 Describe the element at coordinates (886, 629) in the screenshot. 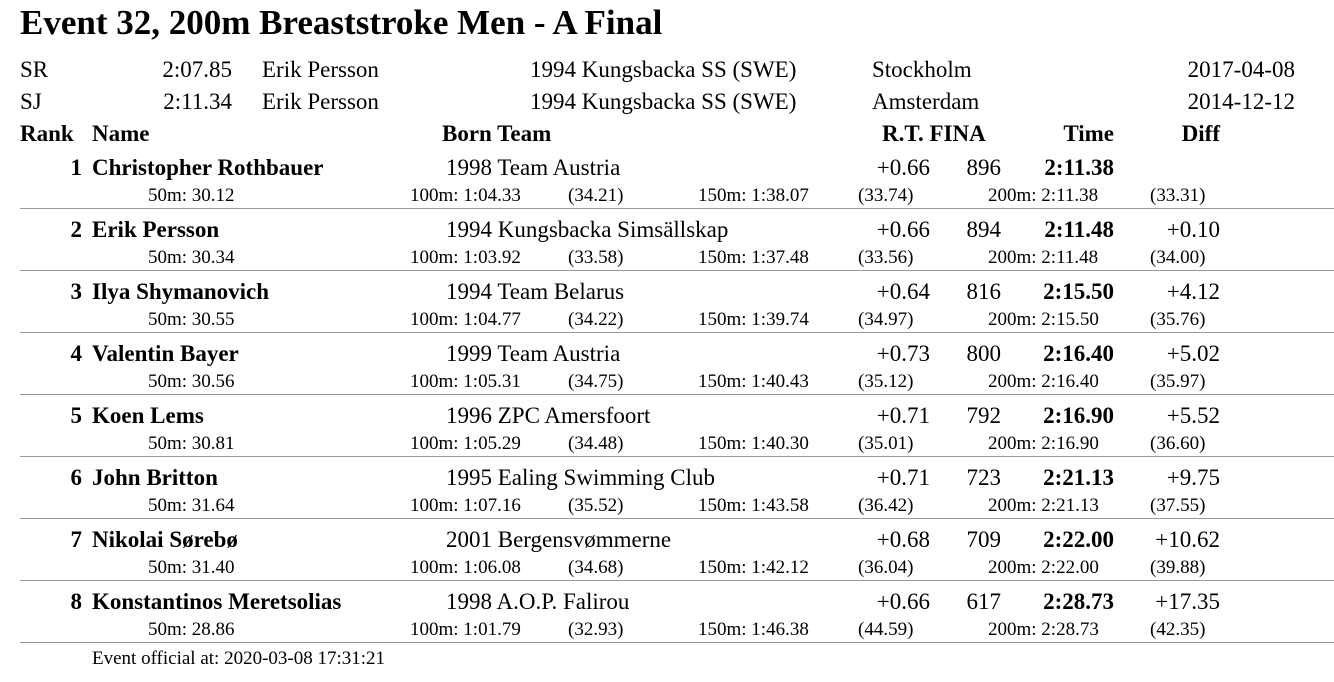

I see `lap-150m: (44.59)` at that location.